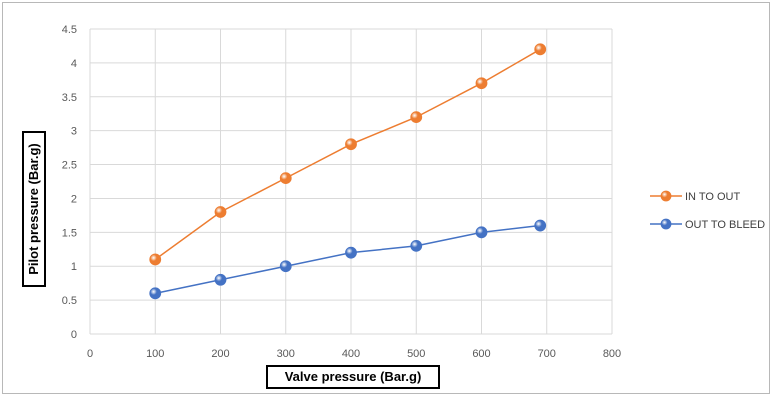 The height and width of the screenshot is (398, 774). I want to click on x-tick-label: 600, so click(481, 354).